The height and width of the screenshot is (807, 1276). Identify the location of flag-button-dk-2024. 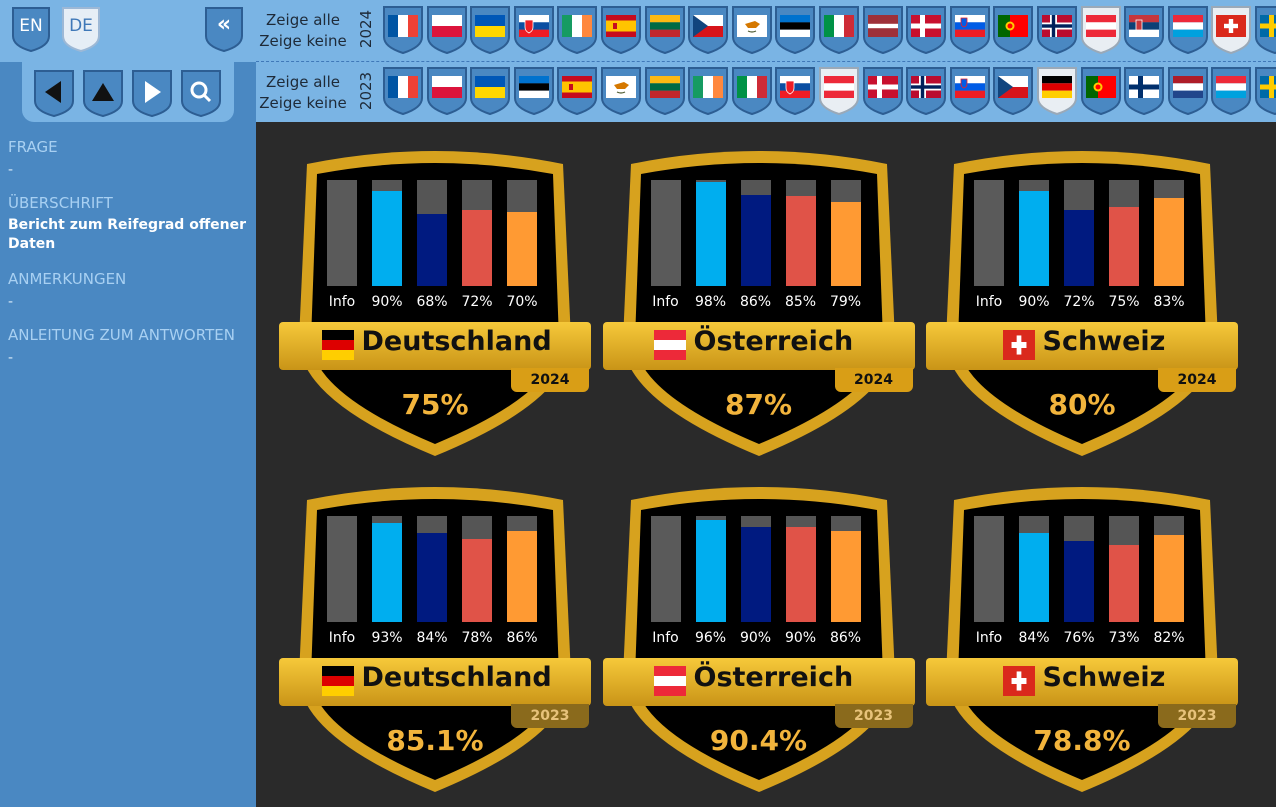
(926, 30).